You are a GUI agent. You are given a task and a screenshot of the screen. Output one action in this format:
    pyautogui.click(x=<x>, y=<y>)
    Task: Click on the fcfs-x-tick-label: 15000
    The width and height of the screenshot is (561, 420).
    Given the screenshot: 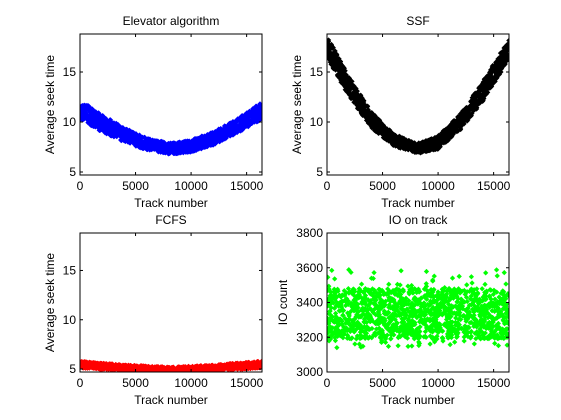 What is the action you would take?
    pyautogui.click(x=247, y=383)
    